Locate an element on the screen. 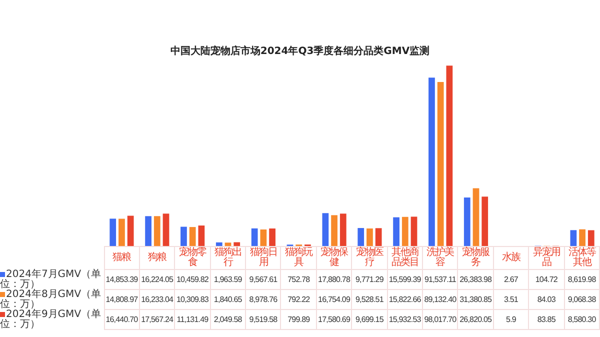 This screenshot has width=600, height=337. x-tick-label: 猫粮 is located at coordinates (122, 258).